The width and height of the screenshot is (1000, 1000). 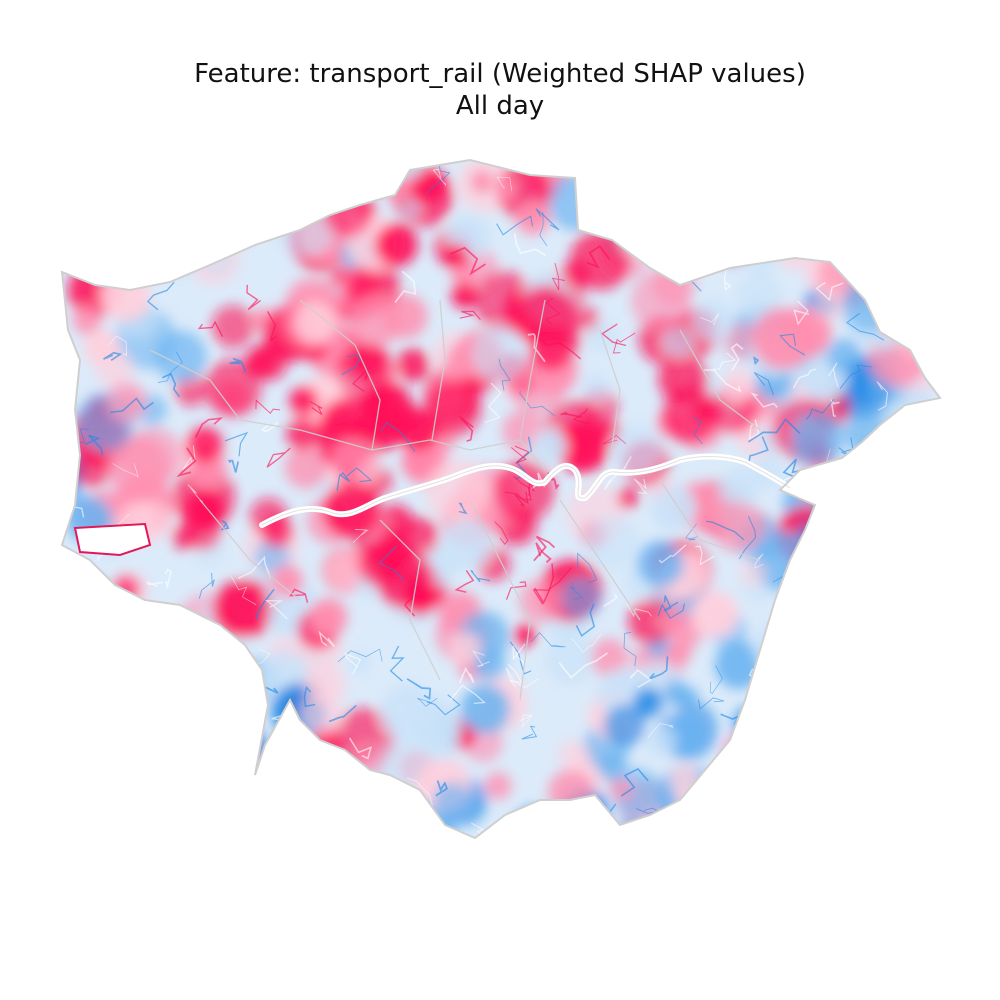 What do you see at coordinates (410, 600) in the screenshot?
I see `borough-line` at bounding box center [410, 600].